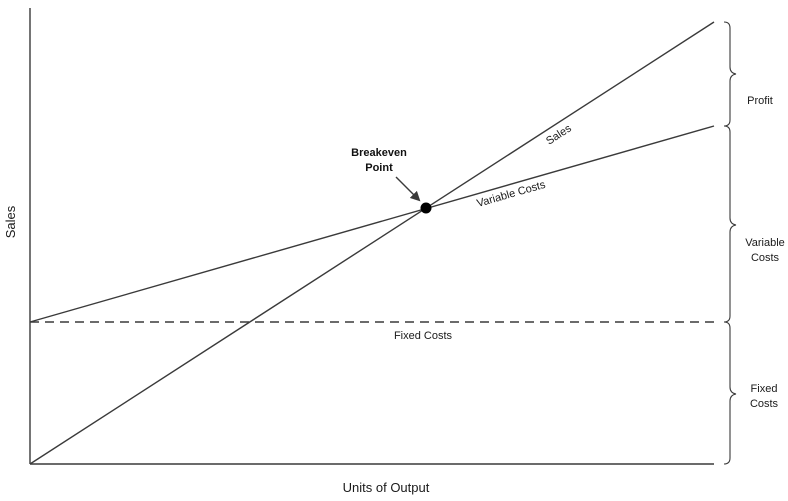 This screenshot has width=788, height=501. Describe the element at coordinates (379, 168) in the screenshot. I see `breakeven-label-line2: Point` at that location.